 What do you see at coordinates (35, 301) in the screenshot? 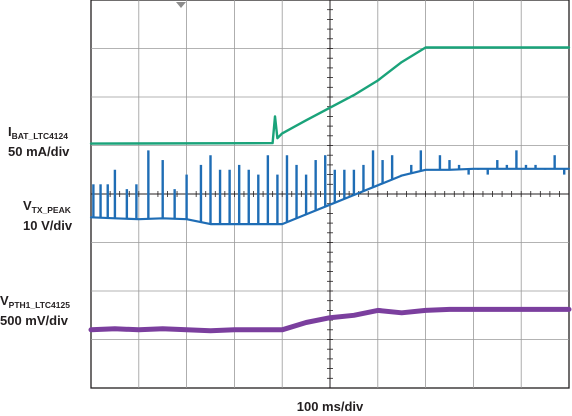
I see `label-vpth: VPTH1_LTC4125` at bounding box center [35, 301].